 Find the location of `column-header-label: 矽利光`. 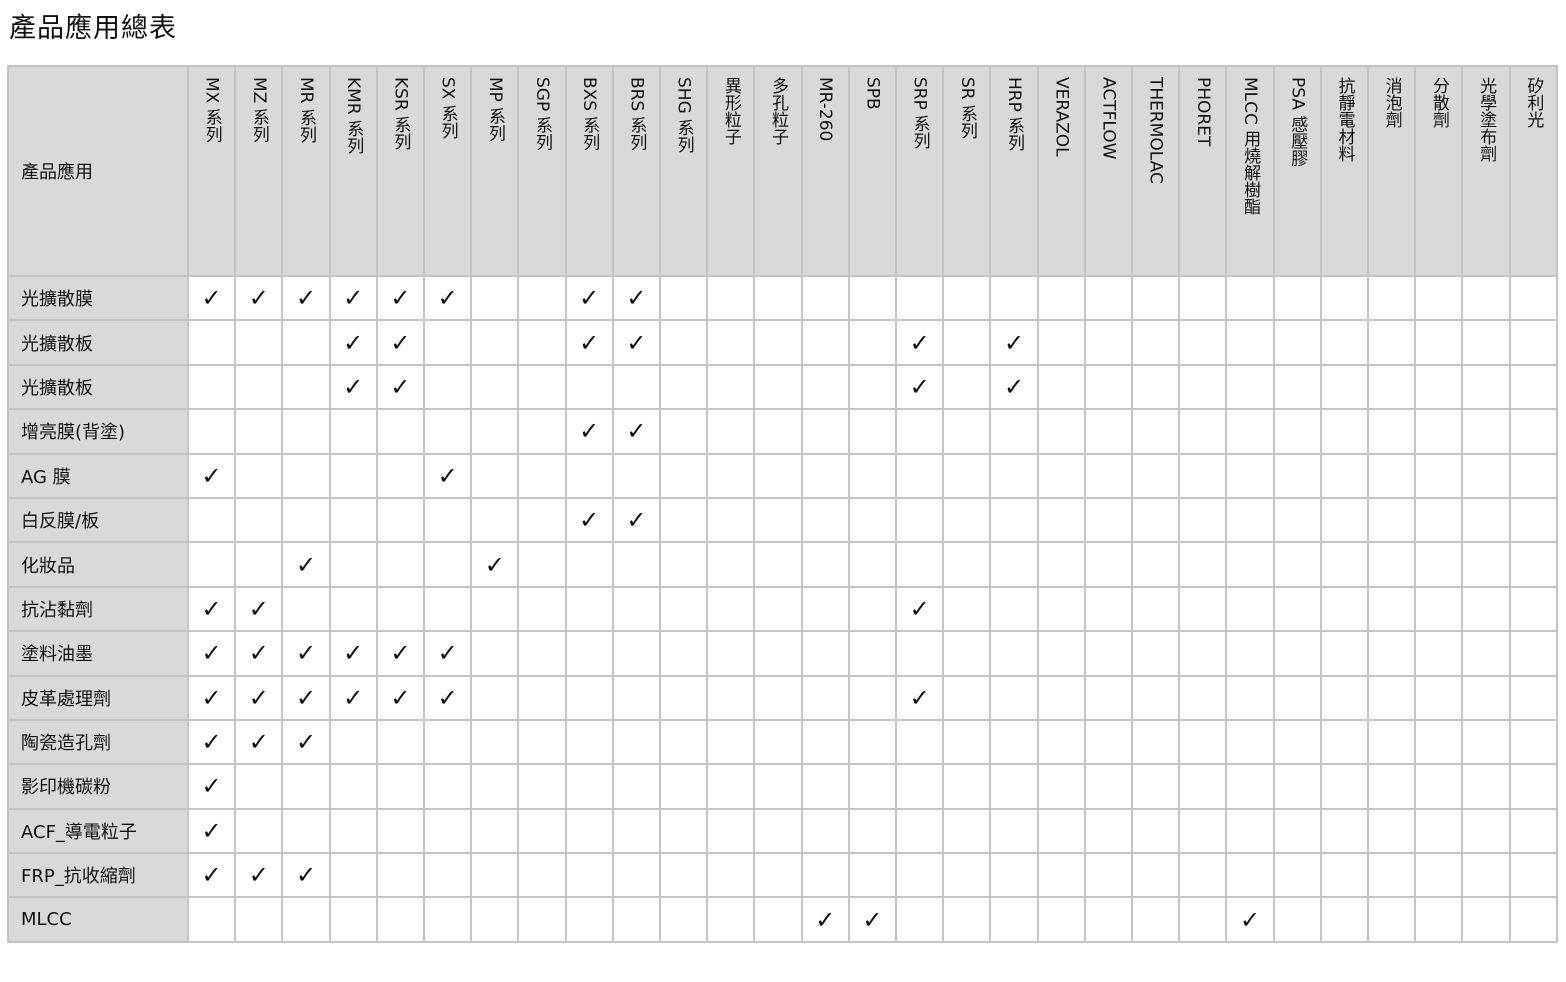

column-header-label: 矽利光 is located at coordinates (1533, 102).